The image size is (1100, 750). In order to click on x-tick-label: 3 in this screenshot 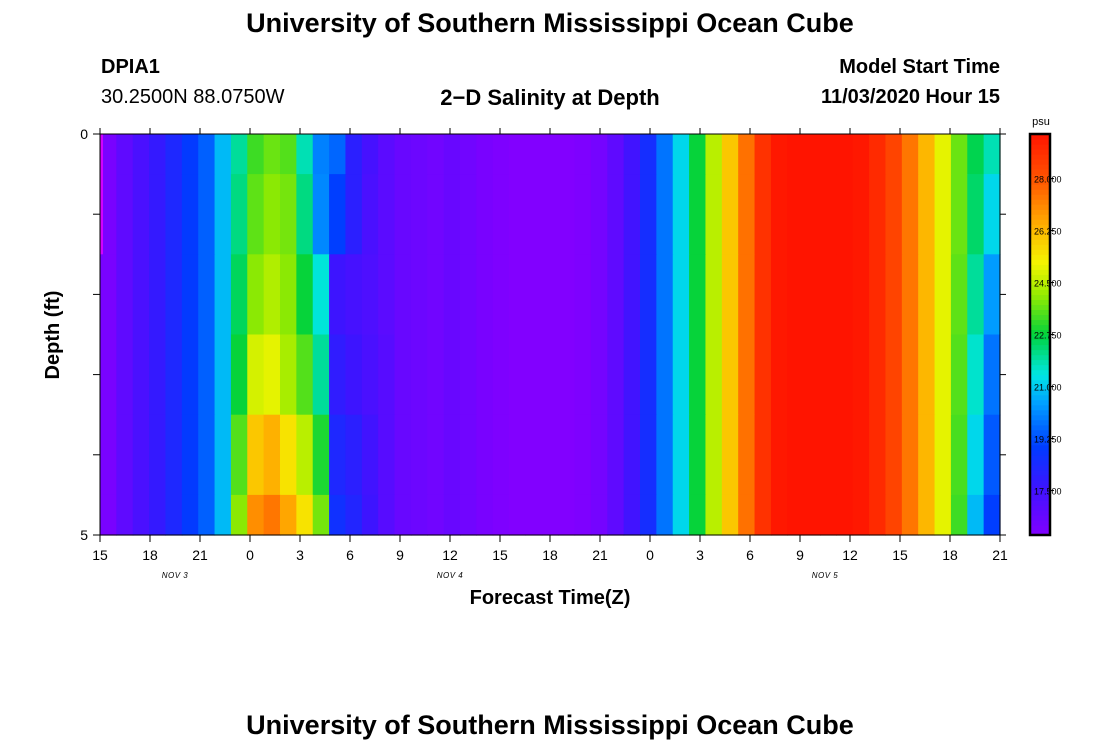, I will do `click(300, 555)`.